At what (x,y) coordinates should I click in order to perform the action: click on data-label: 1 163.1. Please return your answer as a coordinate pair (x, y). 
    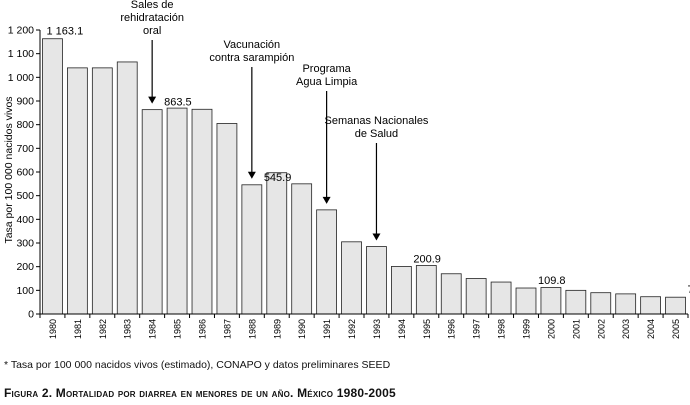
    Looking at the image, I should click on (64, 32).